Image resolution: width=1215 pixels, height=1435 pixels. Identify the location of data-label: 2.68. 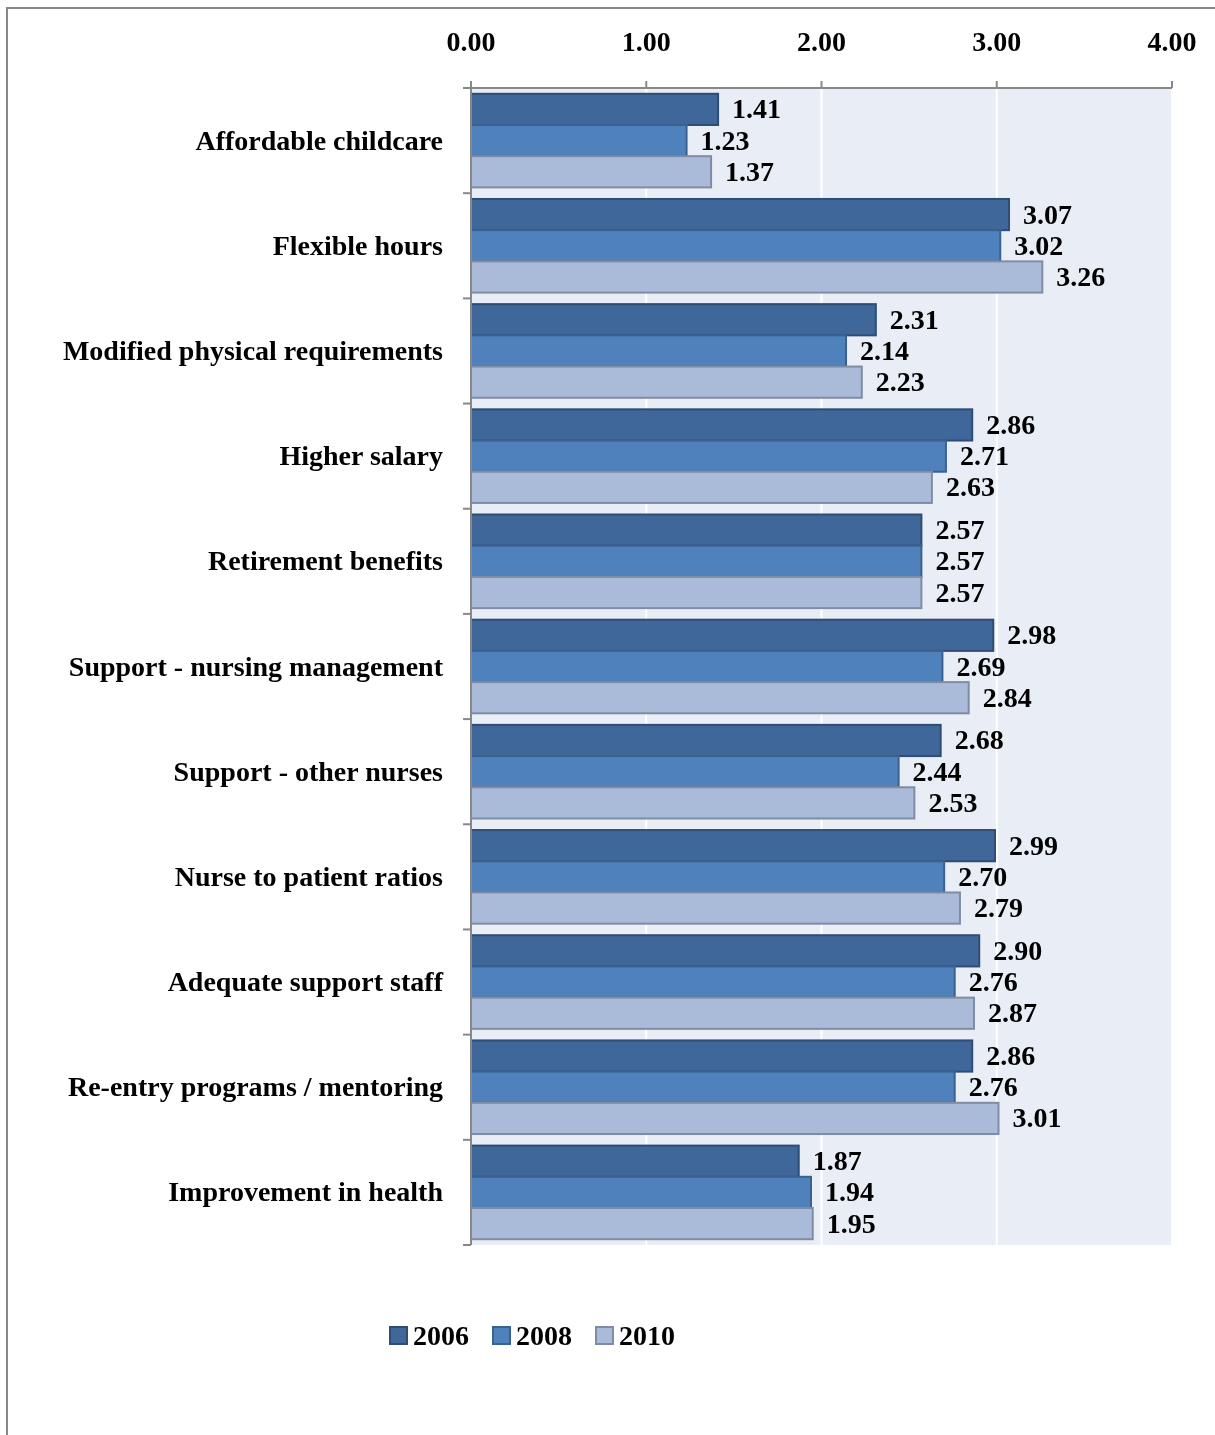
(979, 740).